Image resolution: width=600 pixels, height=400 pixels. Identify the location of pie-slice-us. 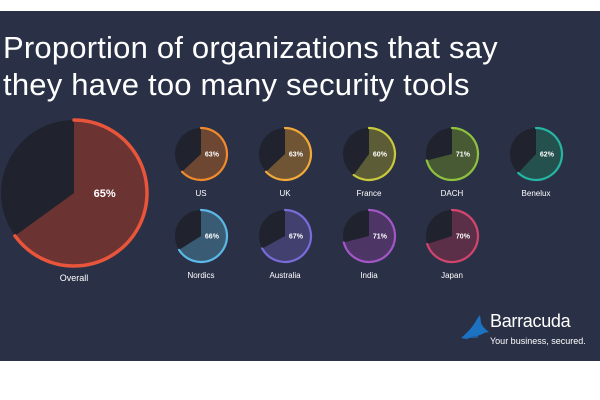
(205, 154).